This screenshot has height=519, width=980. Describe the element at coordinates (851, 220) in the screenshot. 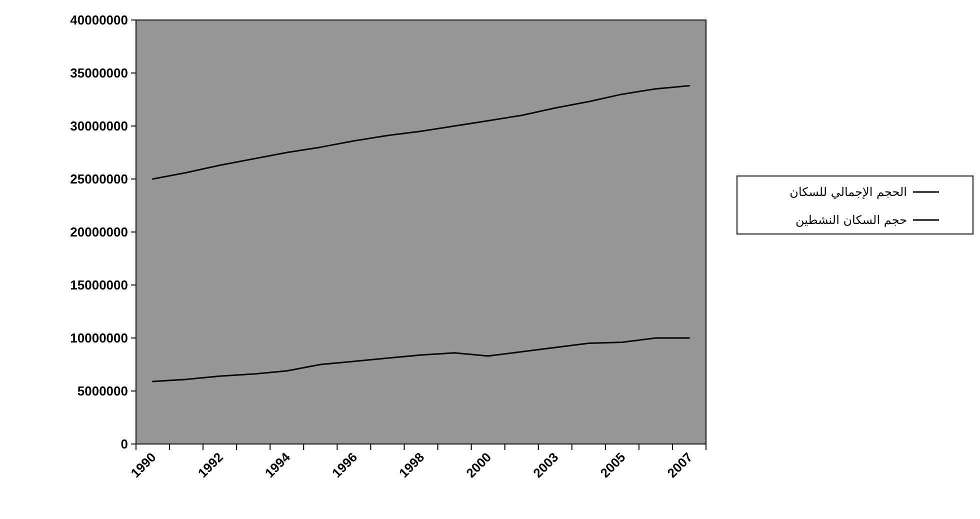

I see `legend-label: حجم السكان النشطين` at that location.